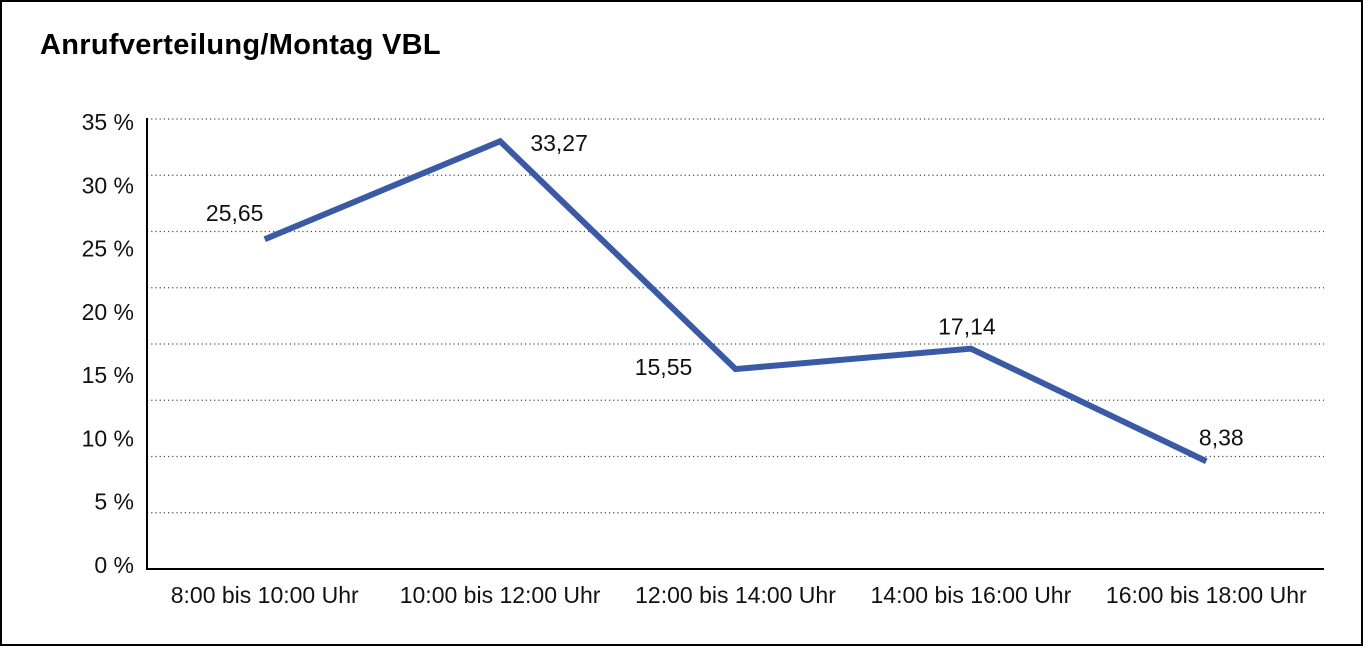  What do you see at coordinates (559, 143) in the screenshot?
I see `data-point-label: 33,27` at bounding box center [559, 143].